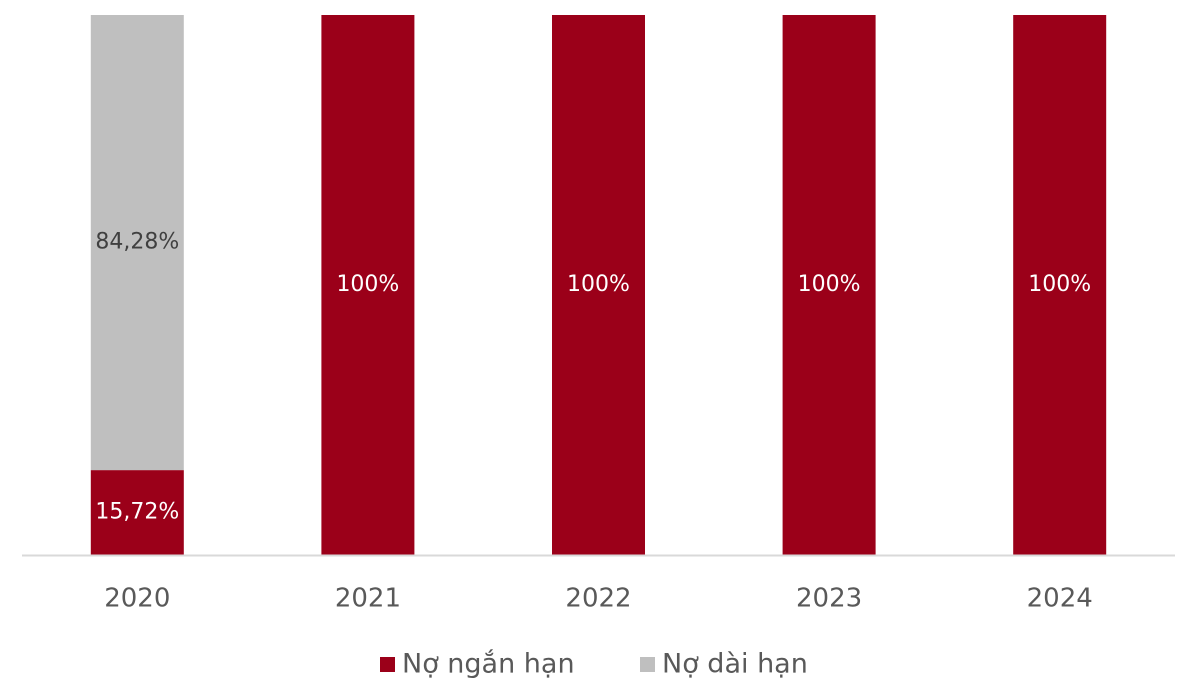  Describe the element at coordinates (829, 599) in the screenshot. I see `x-tick-label: 2023` at that location.